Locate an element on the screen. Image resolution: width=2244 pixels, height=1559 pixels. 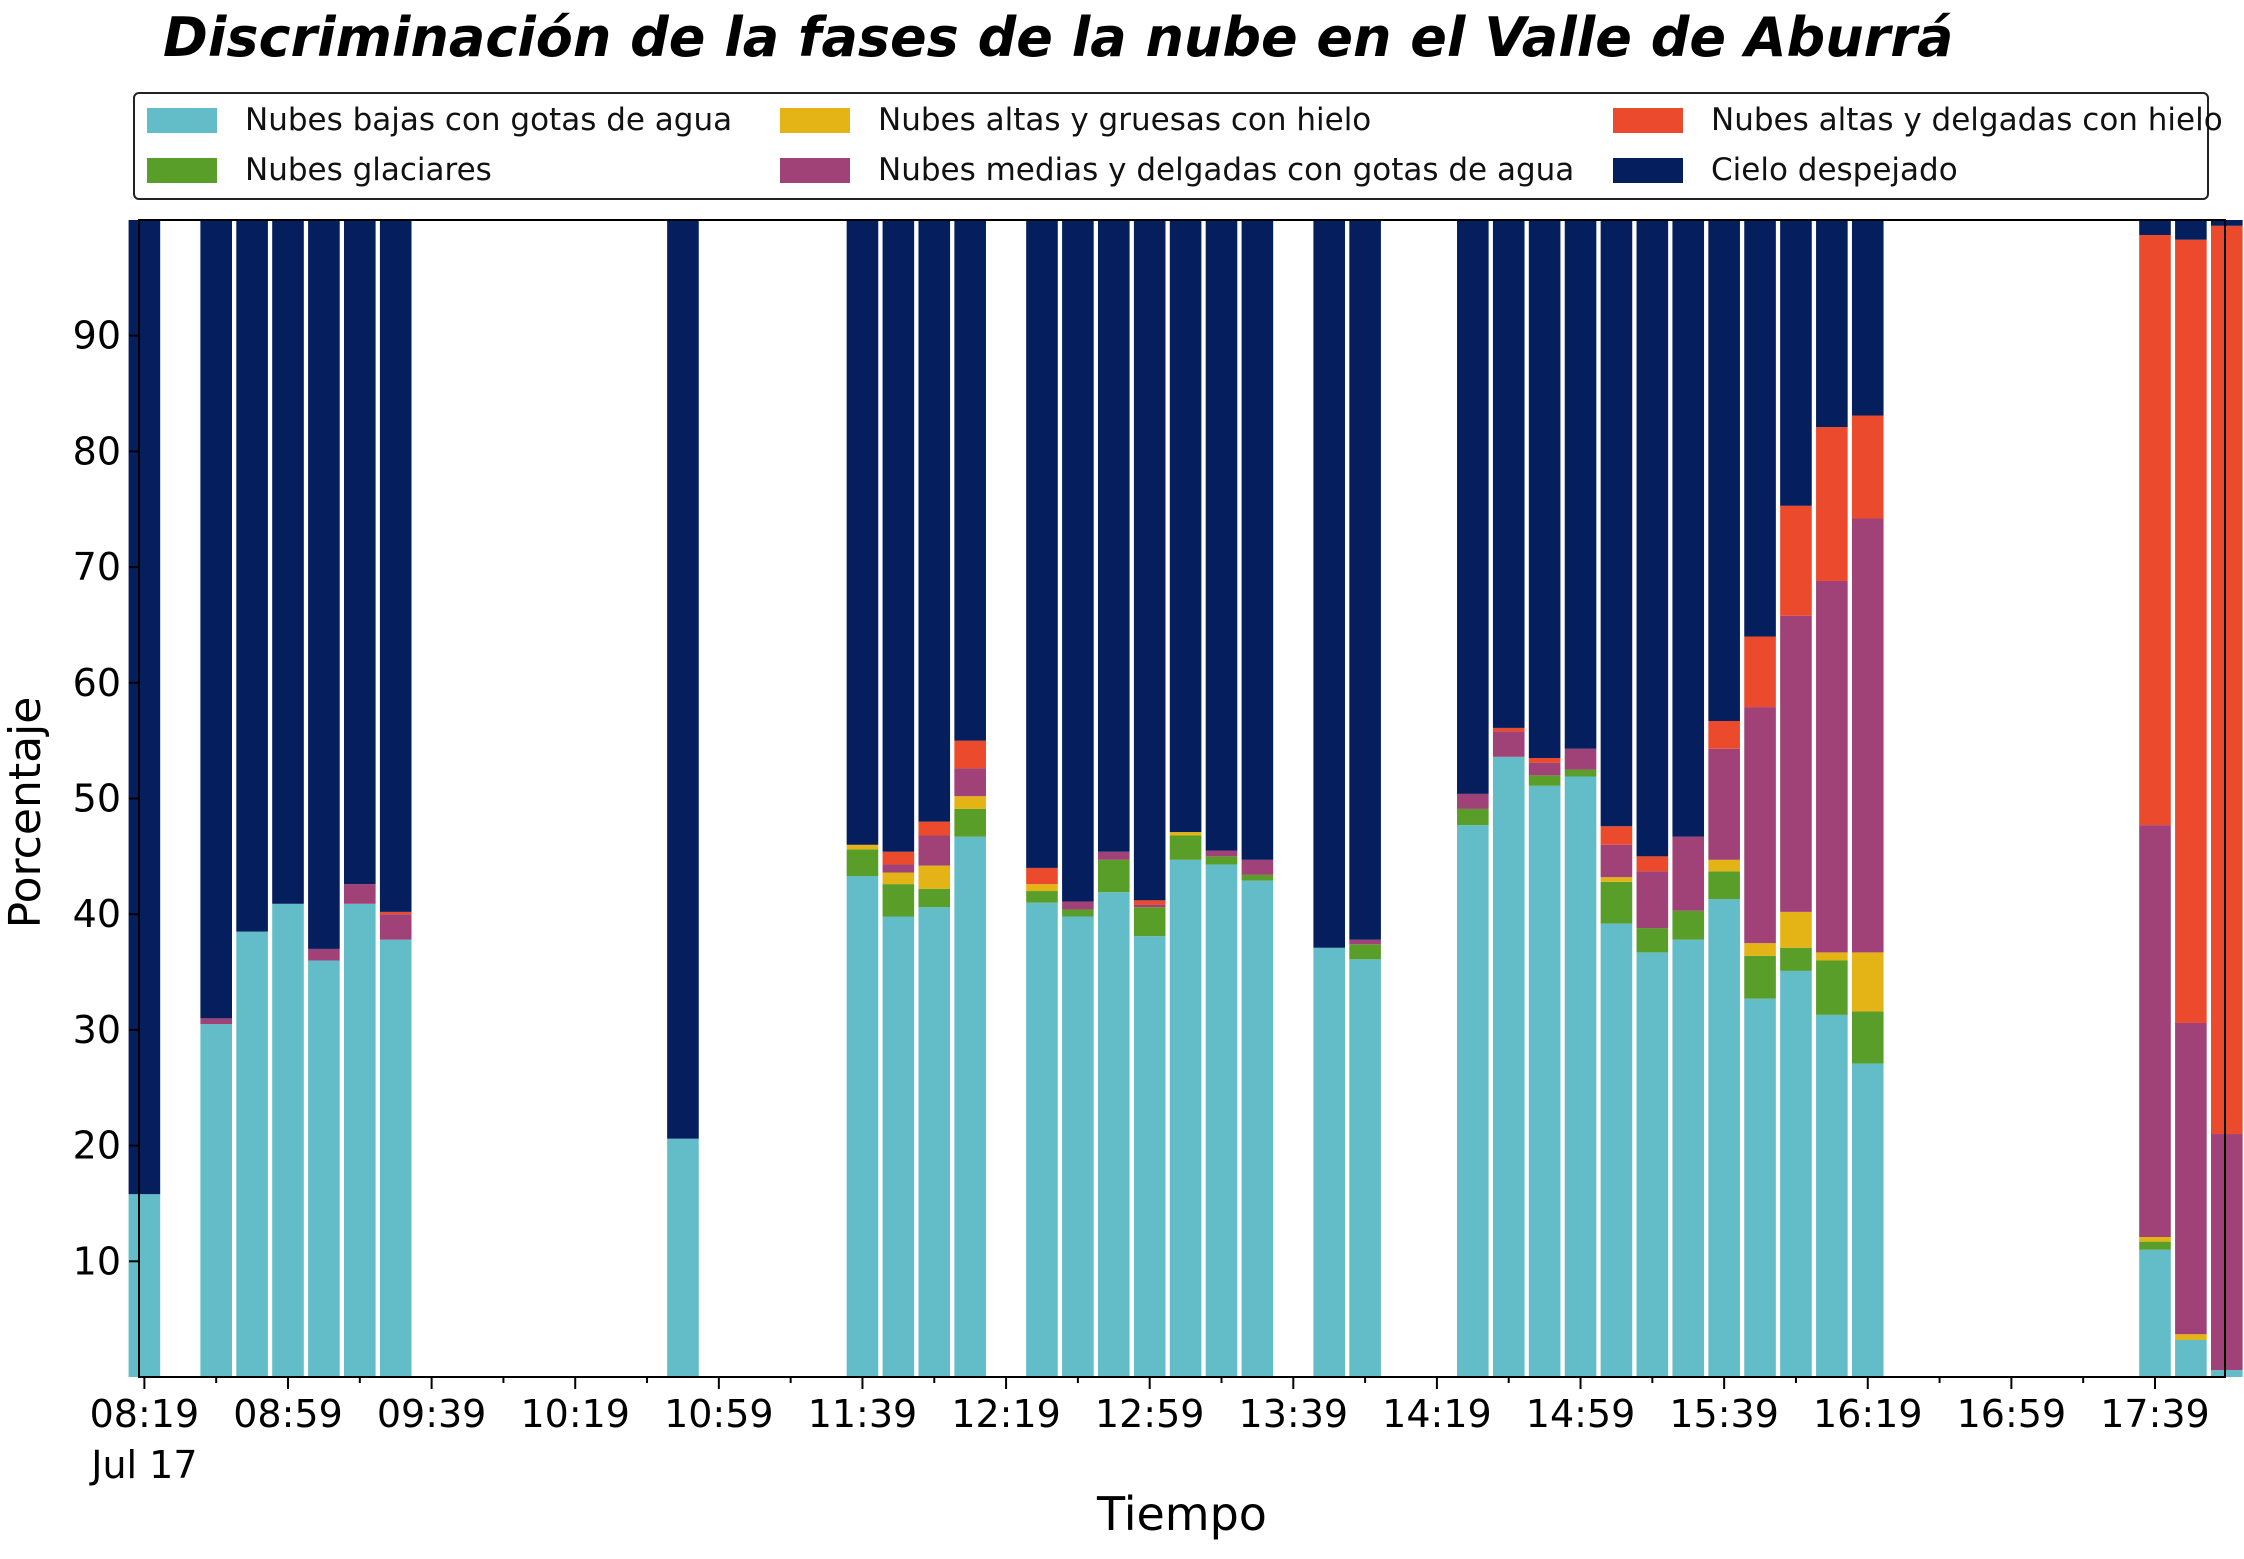
x-tick-label: 10:59 is located at coordinates (719, 1414).